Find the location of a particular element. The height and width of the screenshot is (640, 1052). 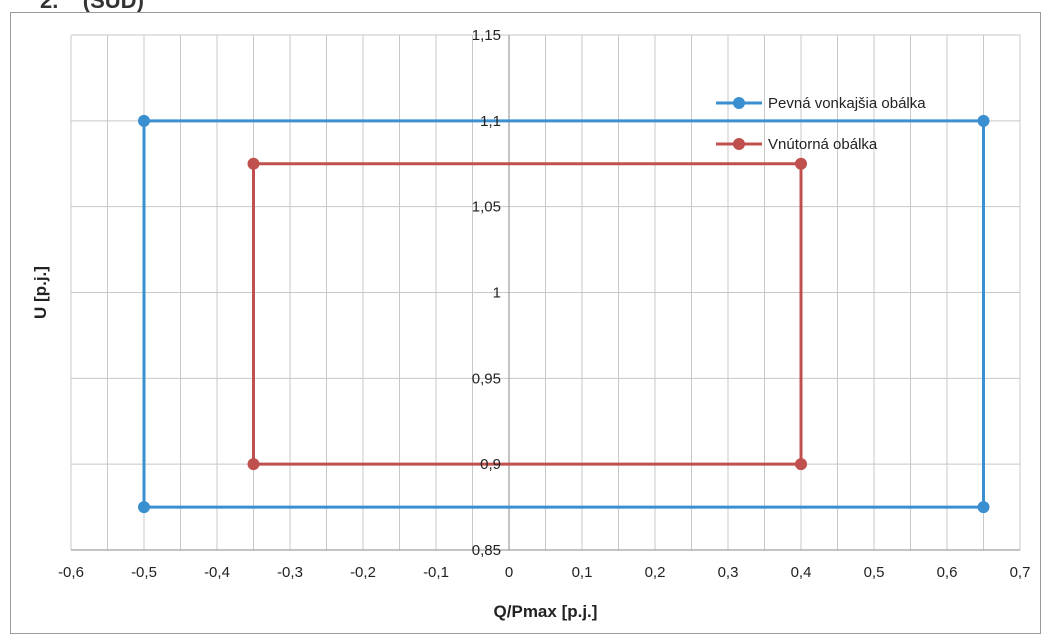

y-tick-label: 1 is located at coordinates (497, 293).